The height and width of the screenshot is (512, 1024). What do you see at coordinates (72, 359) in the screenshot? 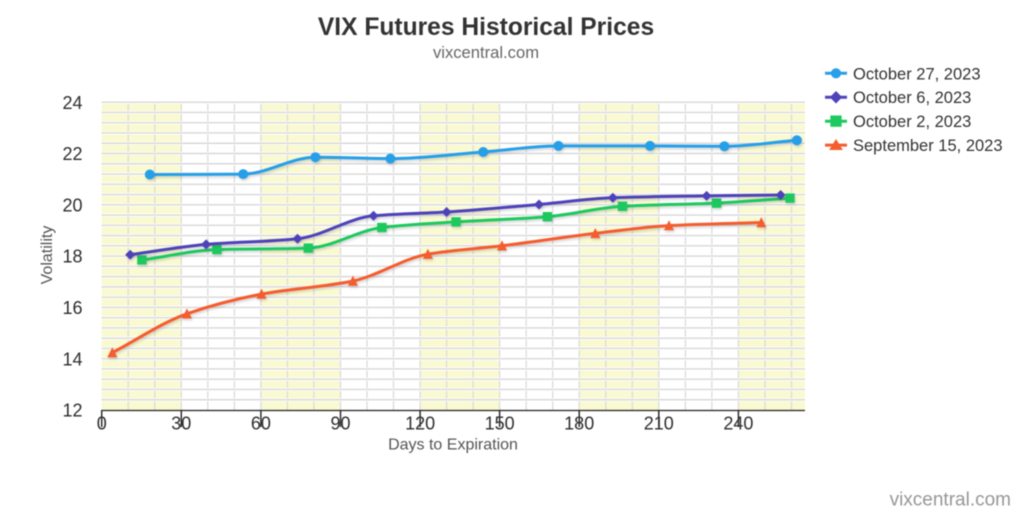
I see `svg-text: 14` at bounding box center [72, 359].